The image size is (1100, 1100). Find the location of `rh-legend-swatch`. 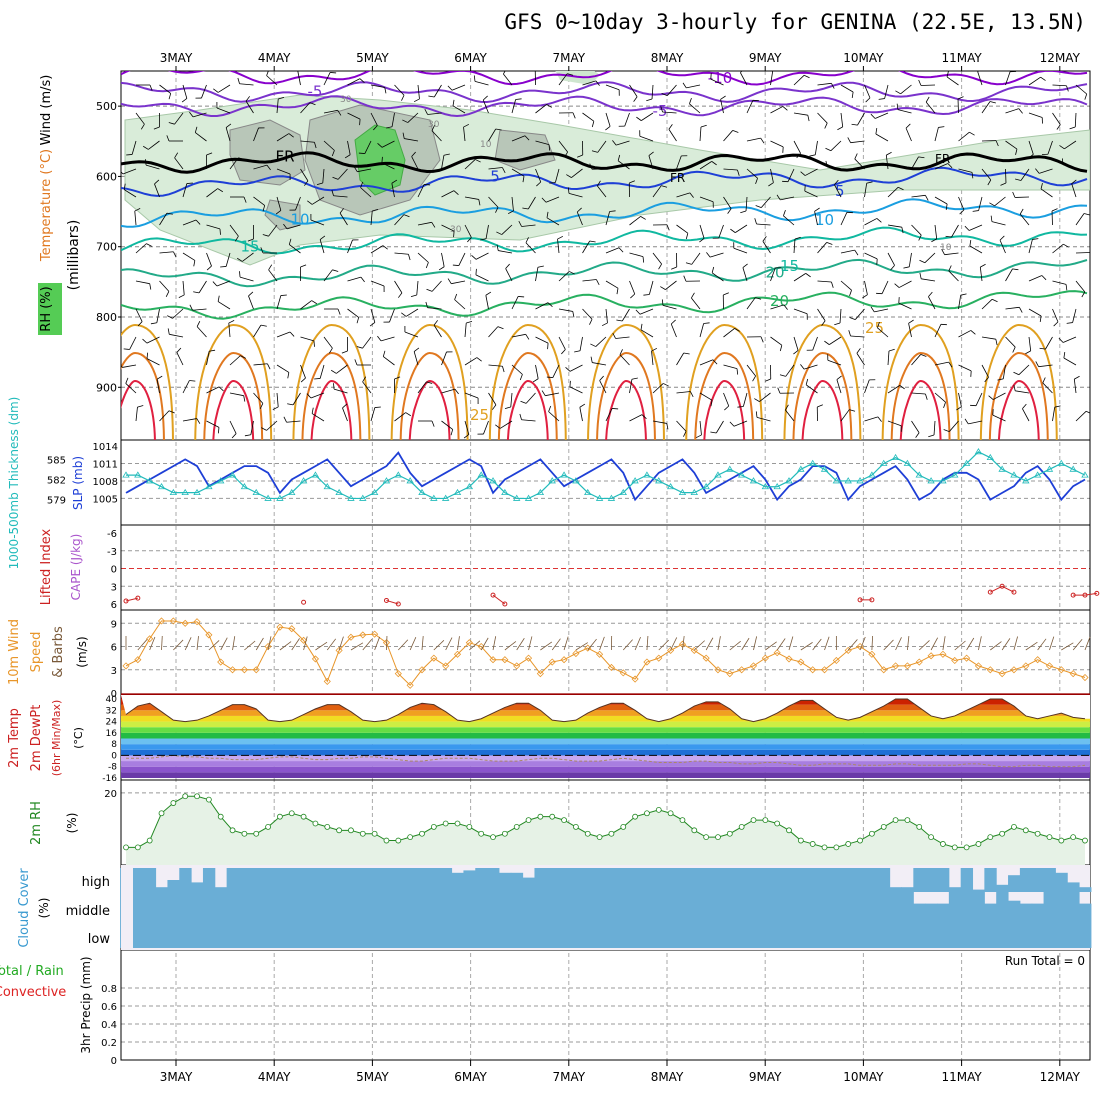

rh-legend-swatch is located at coordinates (50, 309).